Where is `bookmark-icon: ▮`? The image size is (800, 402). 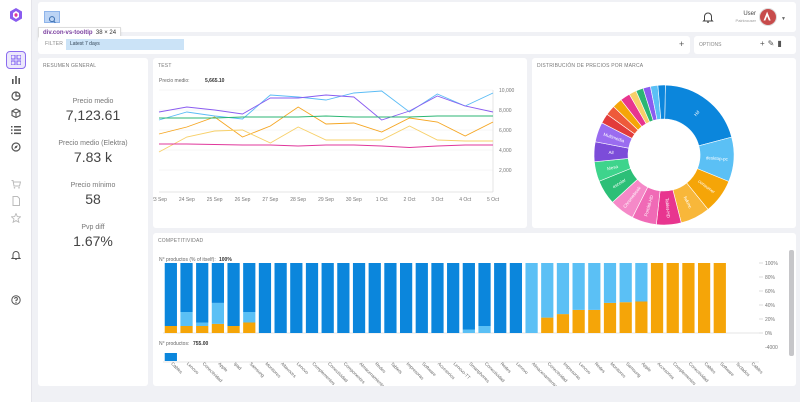
bookmark-icon: ▮ is located at coordinates (781, 43).